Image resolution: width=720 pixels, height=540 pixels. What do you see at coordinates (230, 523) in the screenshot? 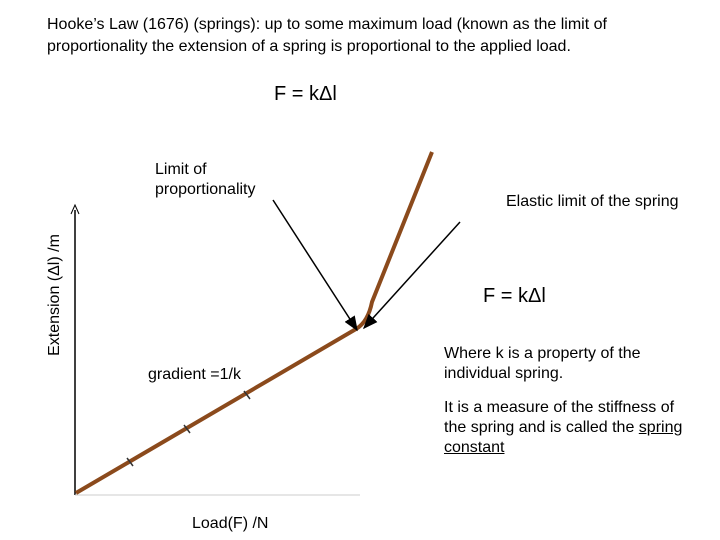
I see `x-axis-label: Load(F) /N` at bounding box center [230, 523].